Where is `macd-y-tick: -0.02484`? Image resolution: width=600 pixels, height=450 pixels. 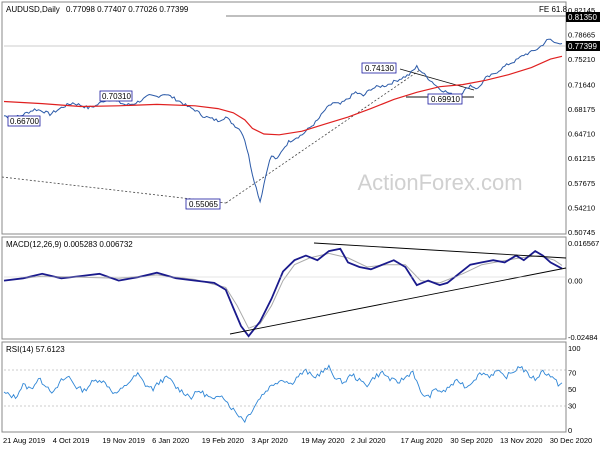 macd-y-tick: -0.02484 is located at coordinates (583, 337).